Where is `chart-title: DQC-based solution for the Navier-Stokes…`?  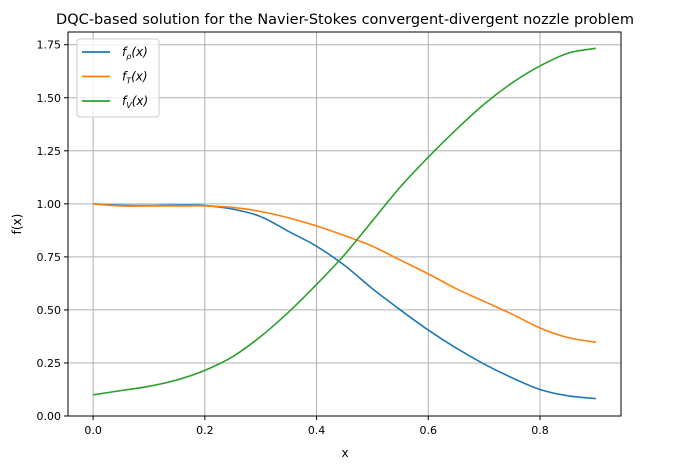 chart-title: DQC-based solution for the Navier-Stokes… is located at coordinates (345, 20).